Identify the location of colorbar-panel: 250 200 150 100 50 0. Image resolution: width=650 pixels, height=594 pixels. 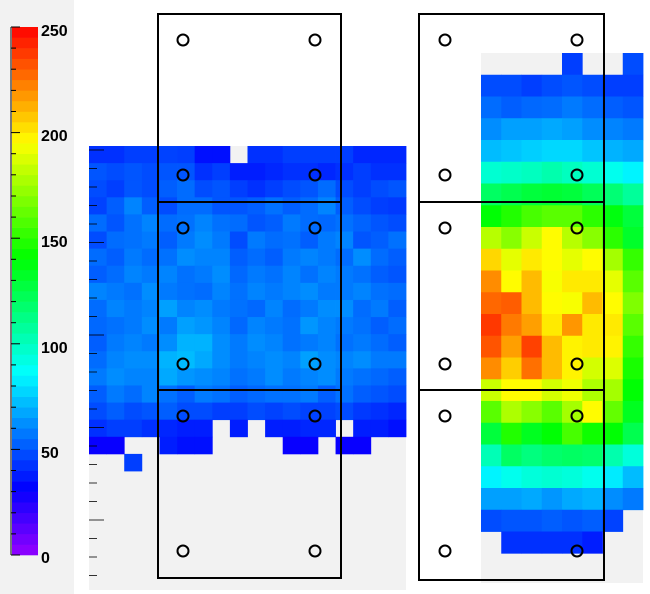
(37, 297).